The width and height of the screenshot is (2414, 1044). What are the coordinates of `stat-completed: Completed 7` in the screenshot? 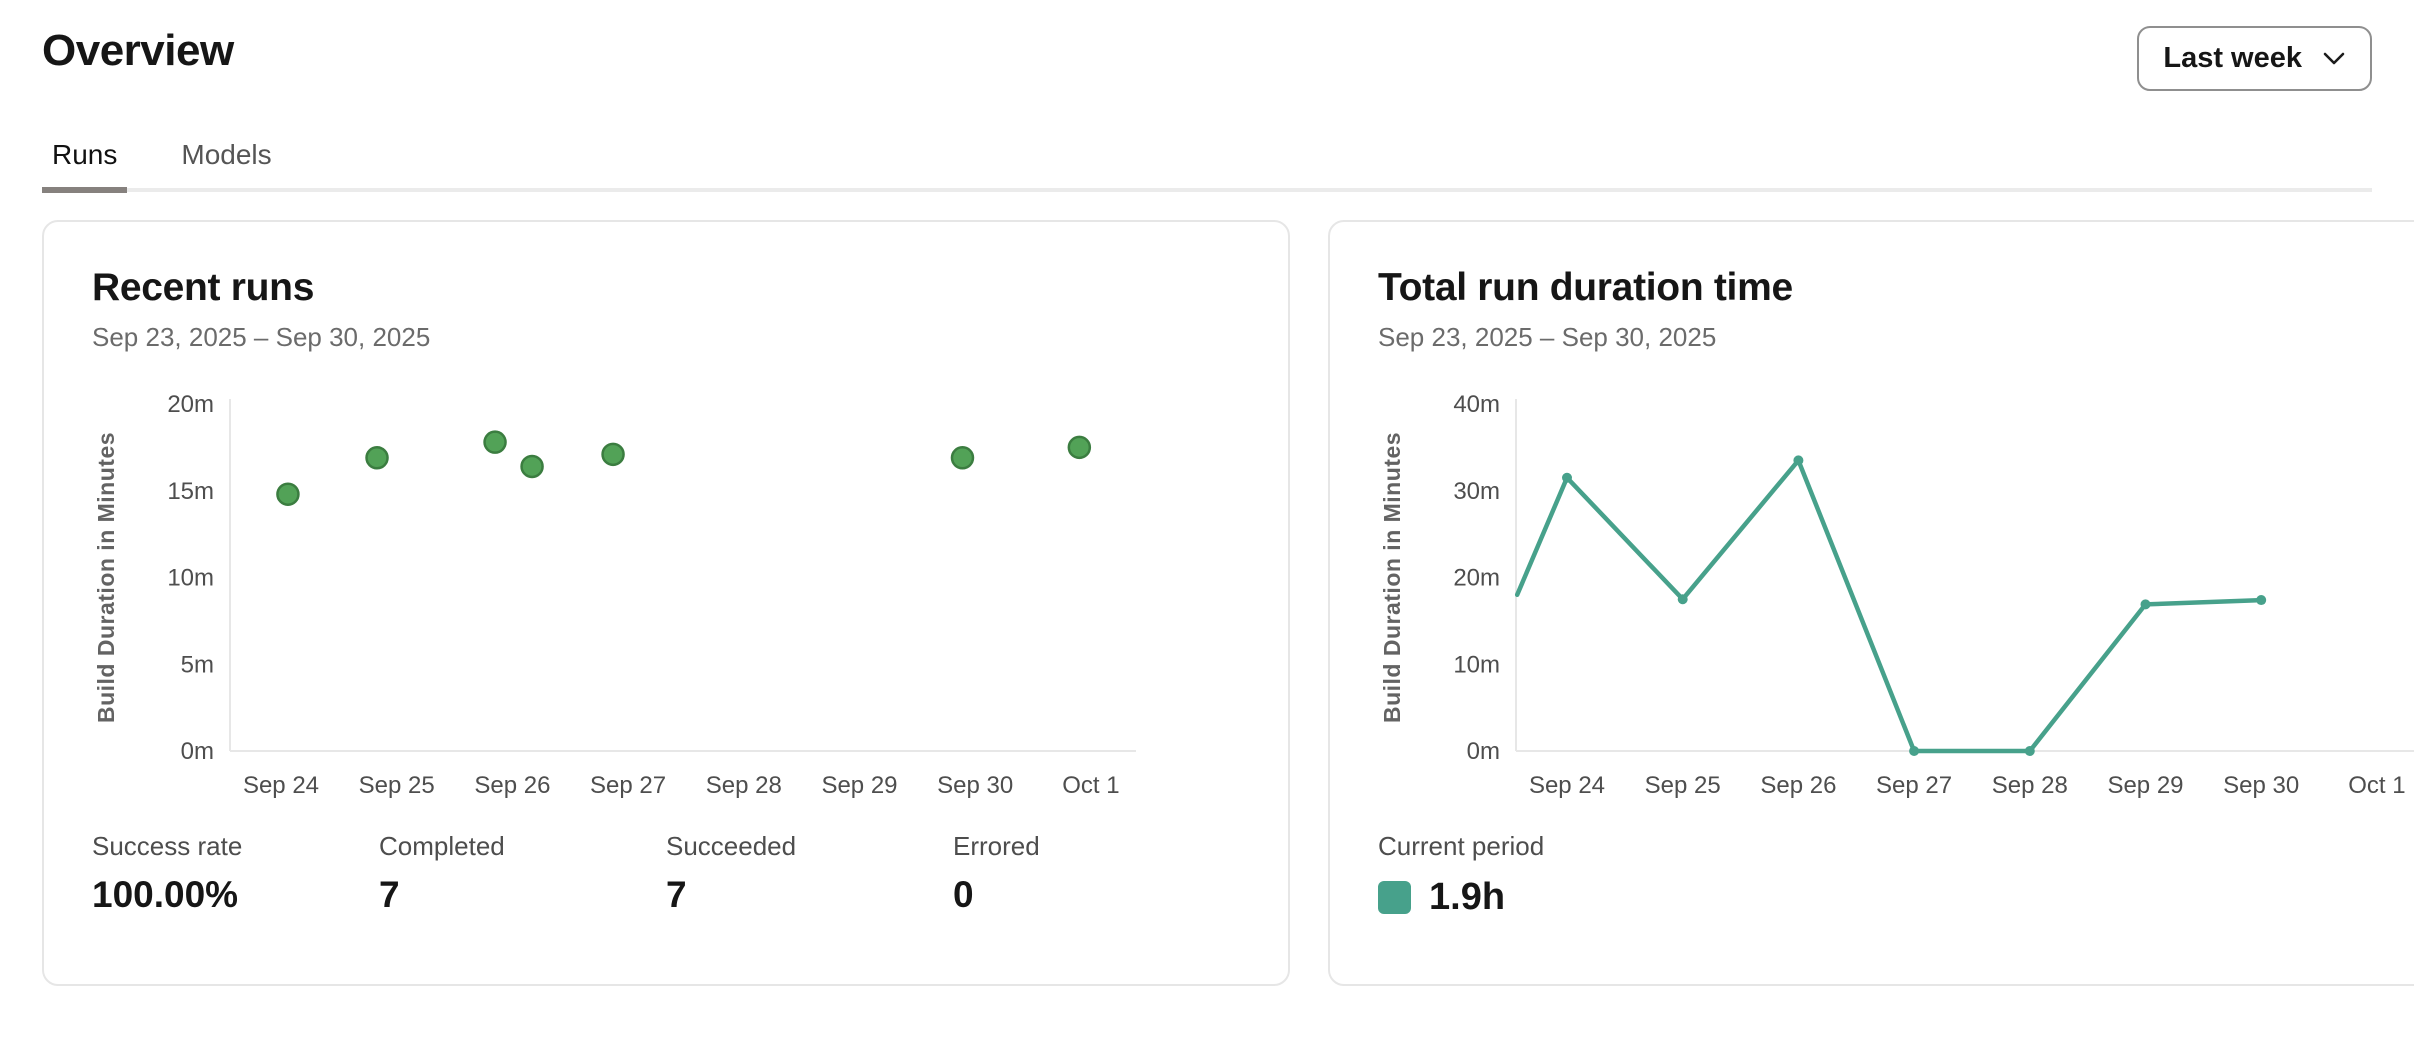 It's located at (522, 873).